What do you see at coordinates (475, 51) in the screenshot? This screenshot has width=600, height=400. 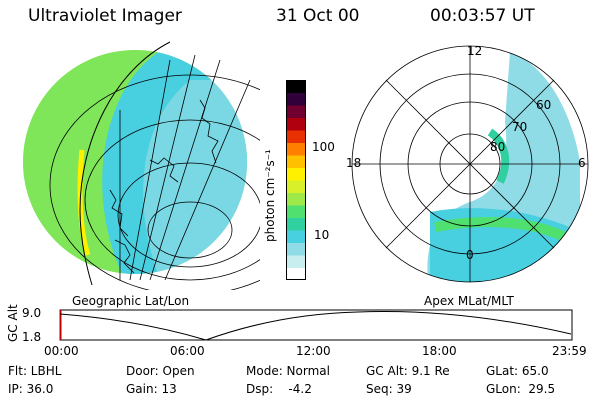 I see `mlt-label-12: 12` at bounding box center [475, 51].